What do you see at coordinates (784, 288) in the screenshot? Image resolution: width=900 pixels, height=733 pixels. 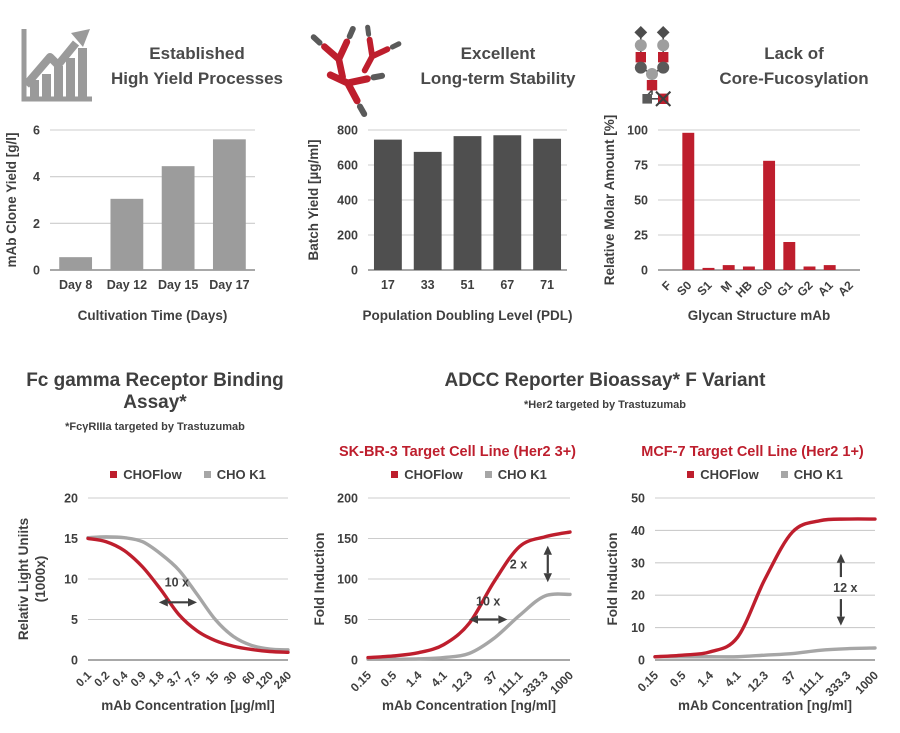 I see `svg-text: G1` at bounding box center [784, 288].